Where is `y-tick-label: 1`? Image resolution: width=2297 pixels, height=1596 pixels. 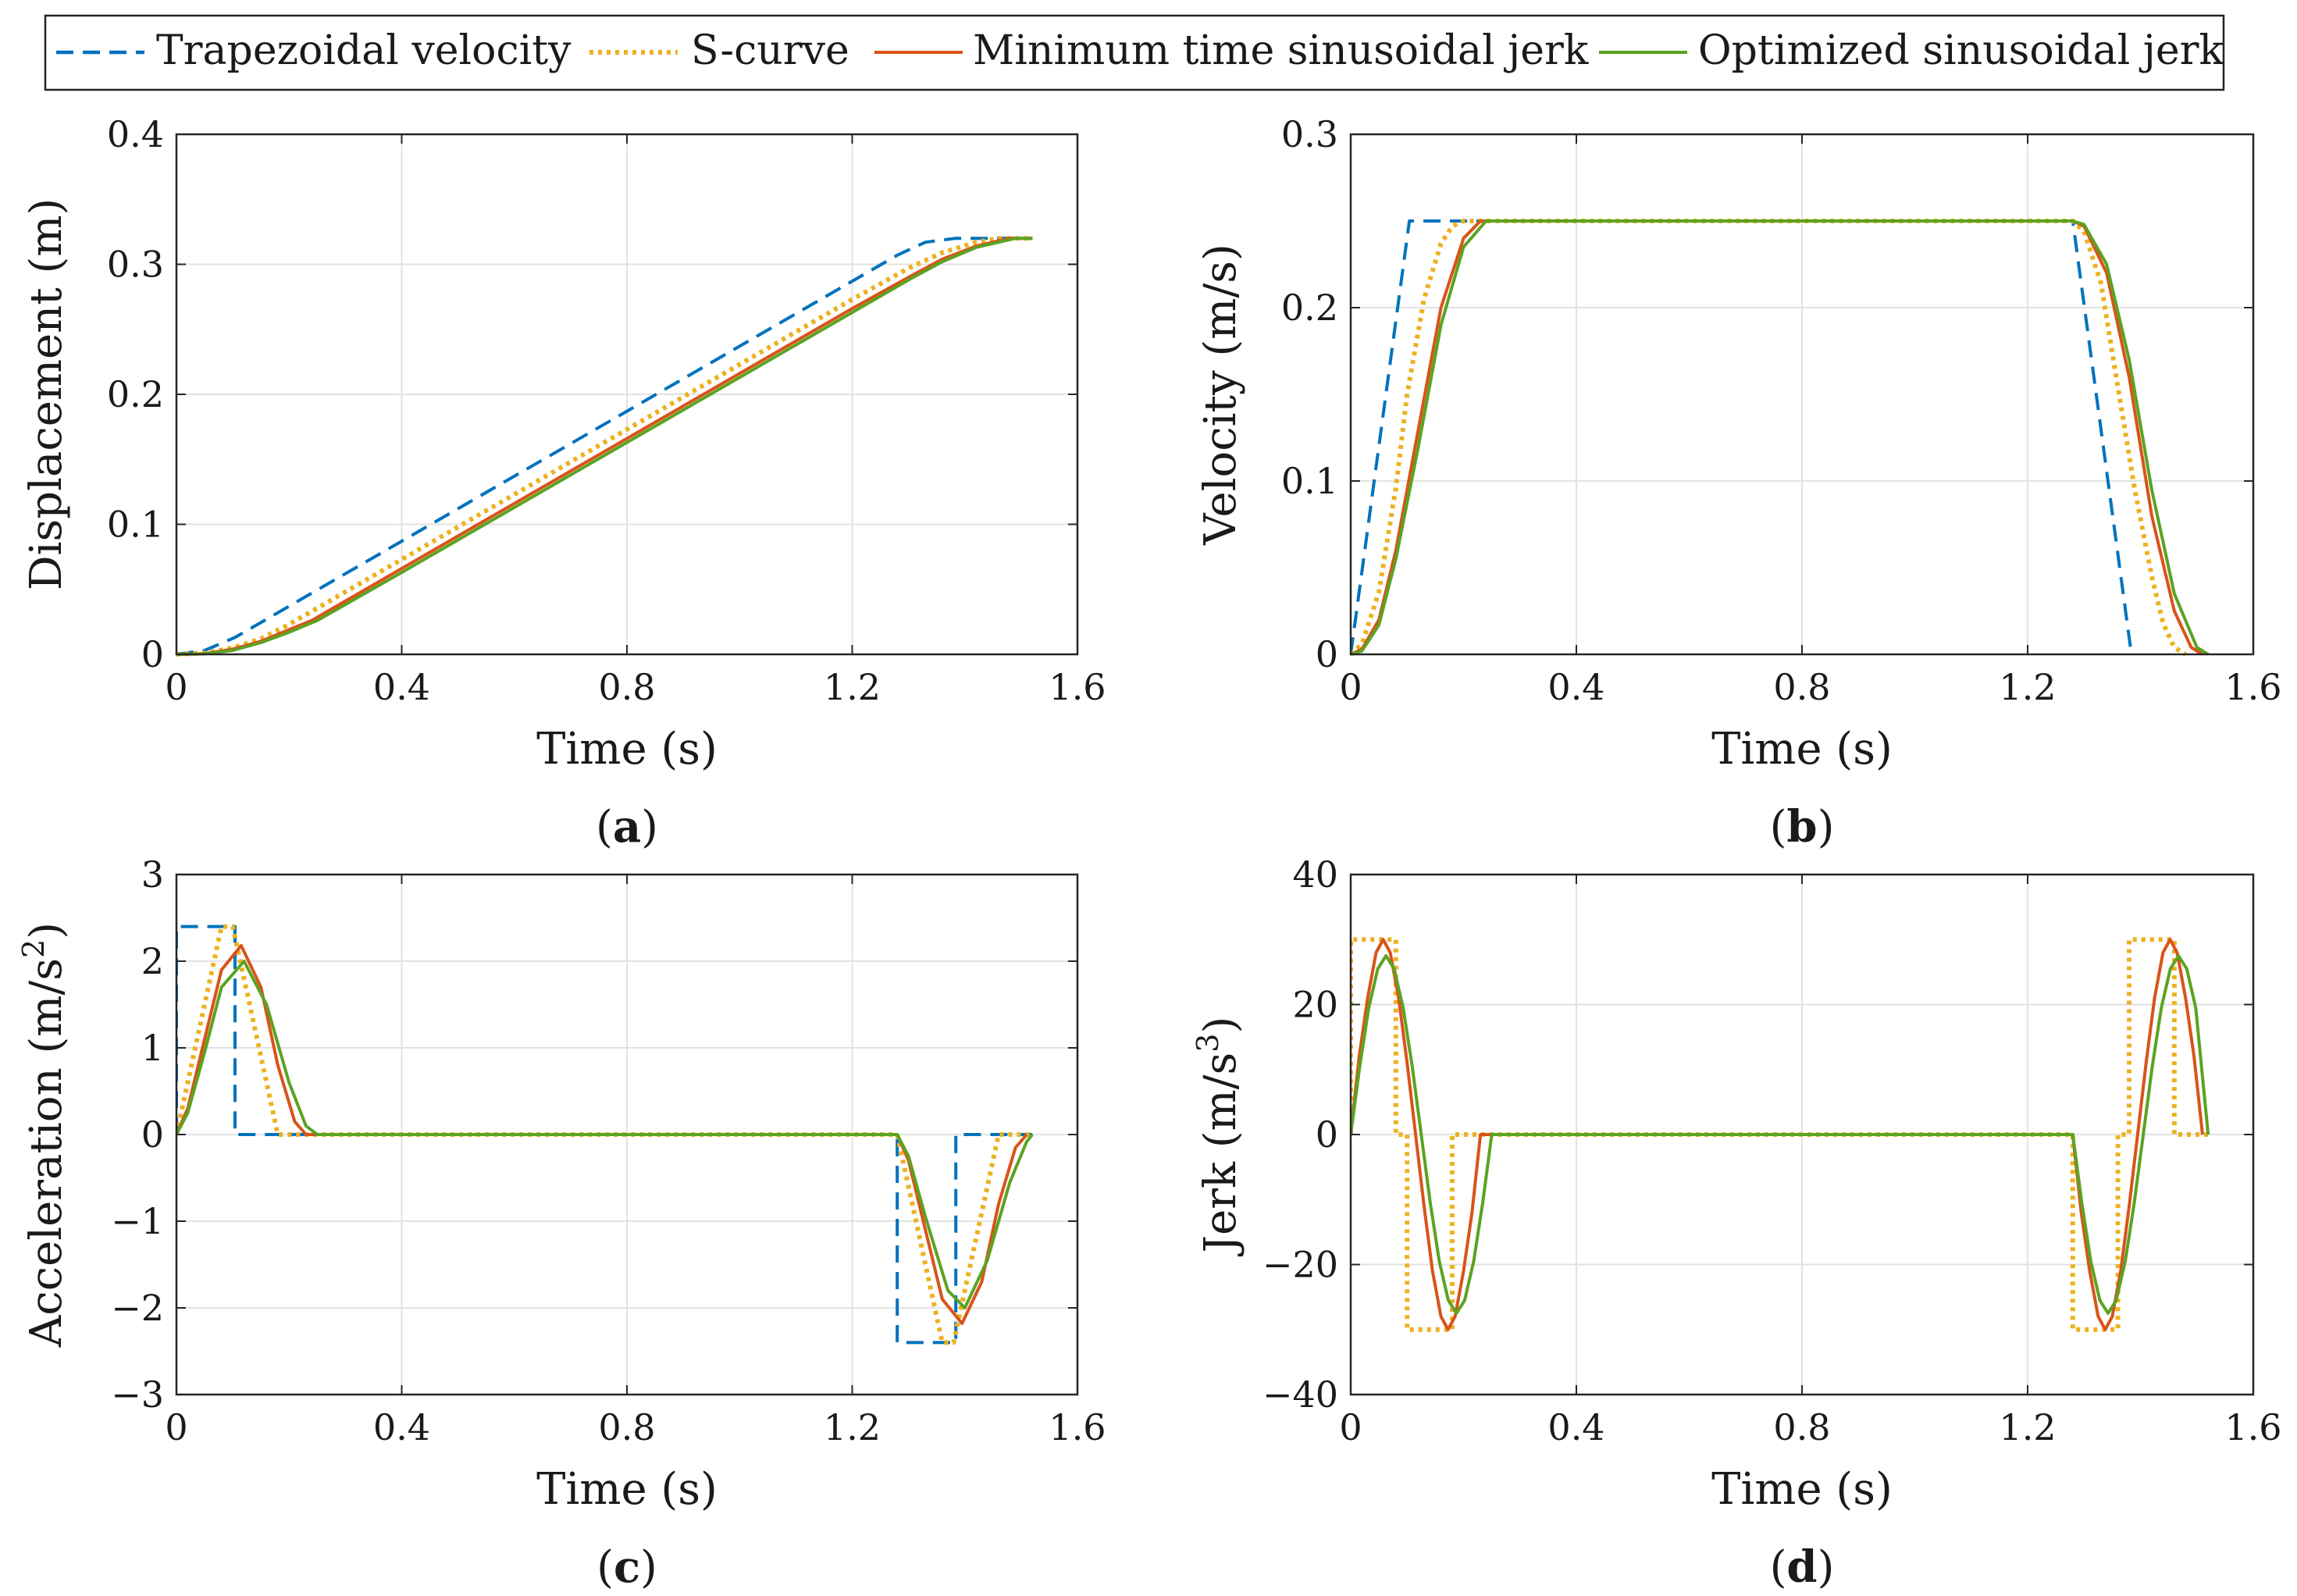 y-tick-label: 1 is located at coordinates (152, 1048).